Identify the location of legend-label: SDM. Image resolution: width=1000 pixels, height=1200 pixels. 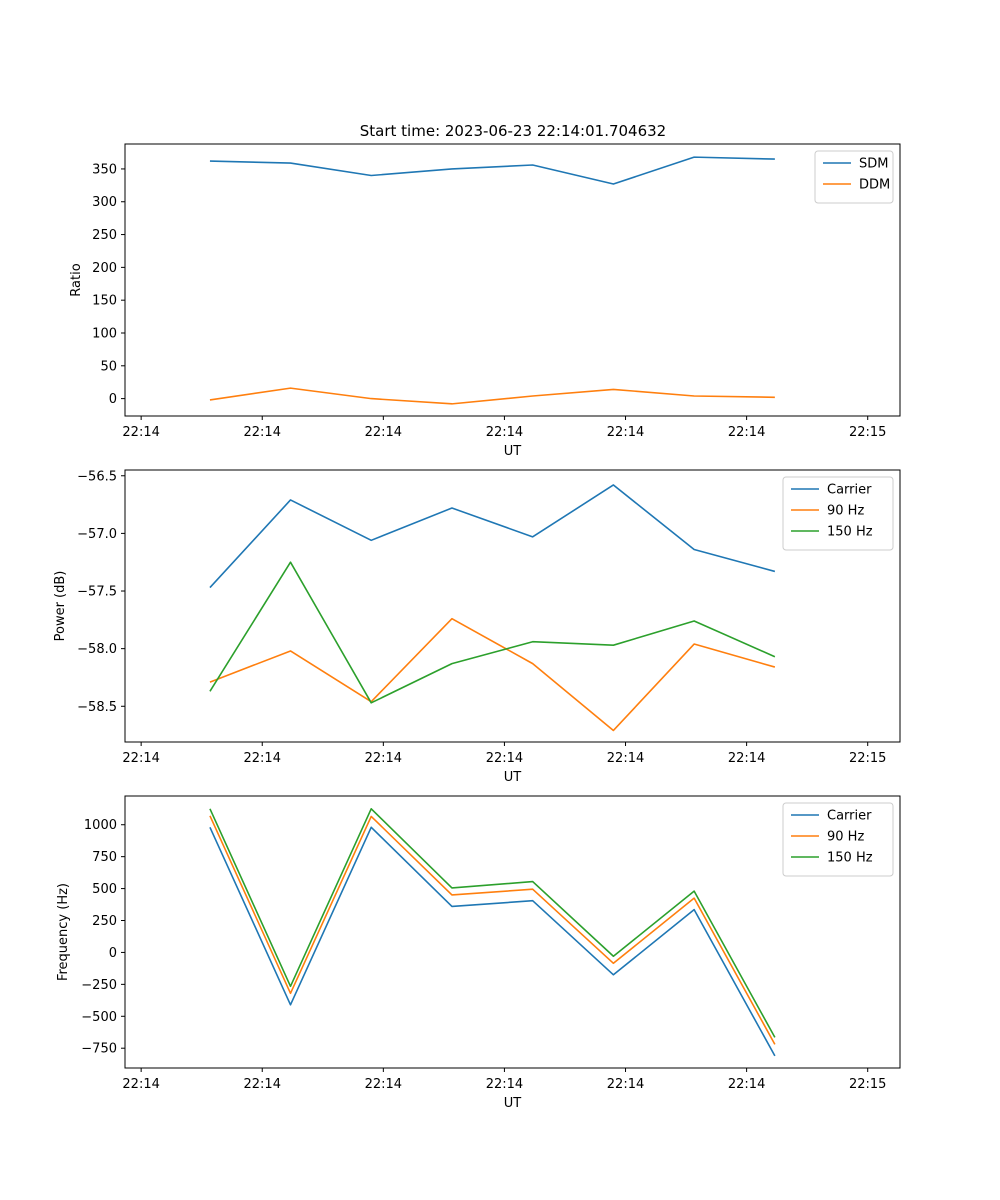
(873, 164).